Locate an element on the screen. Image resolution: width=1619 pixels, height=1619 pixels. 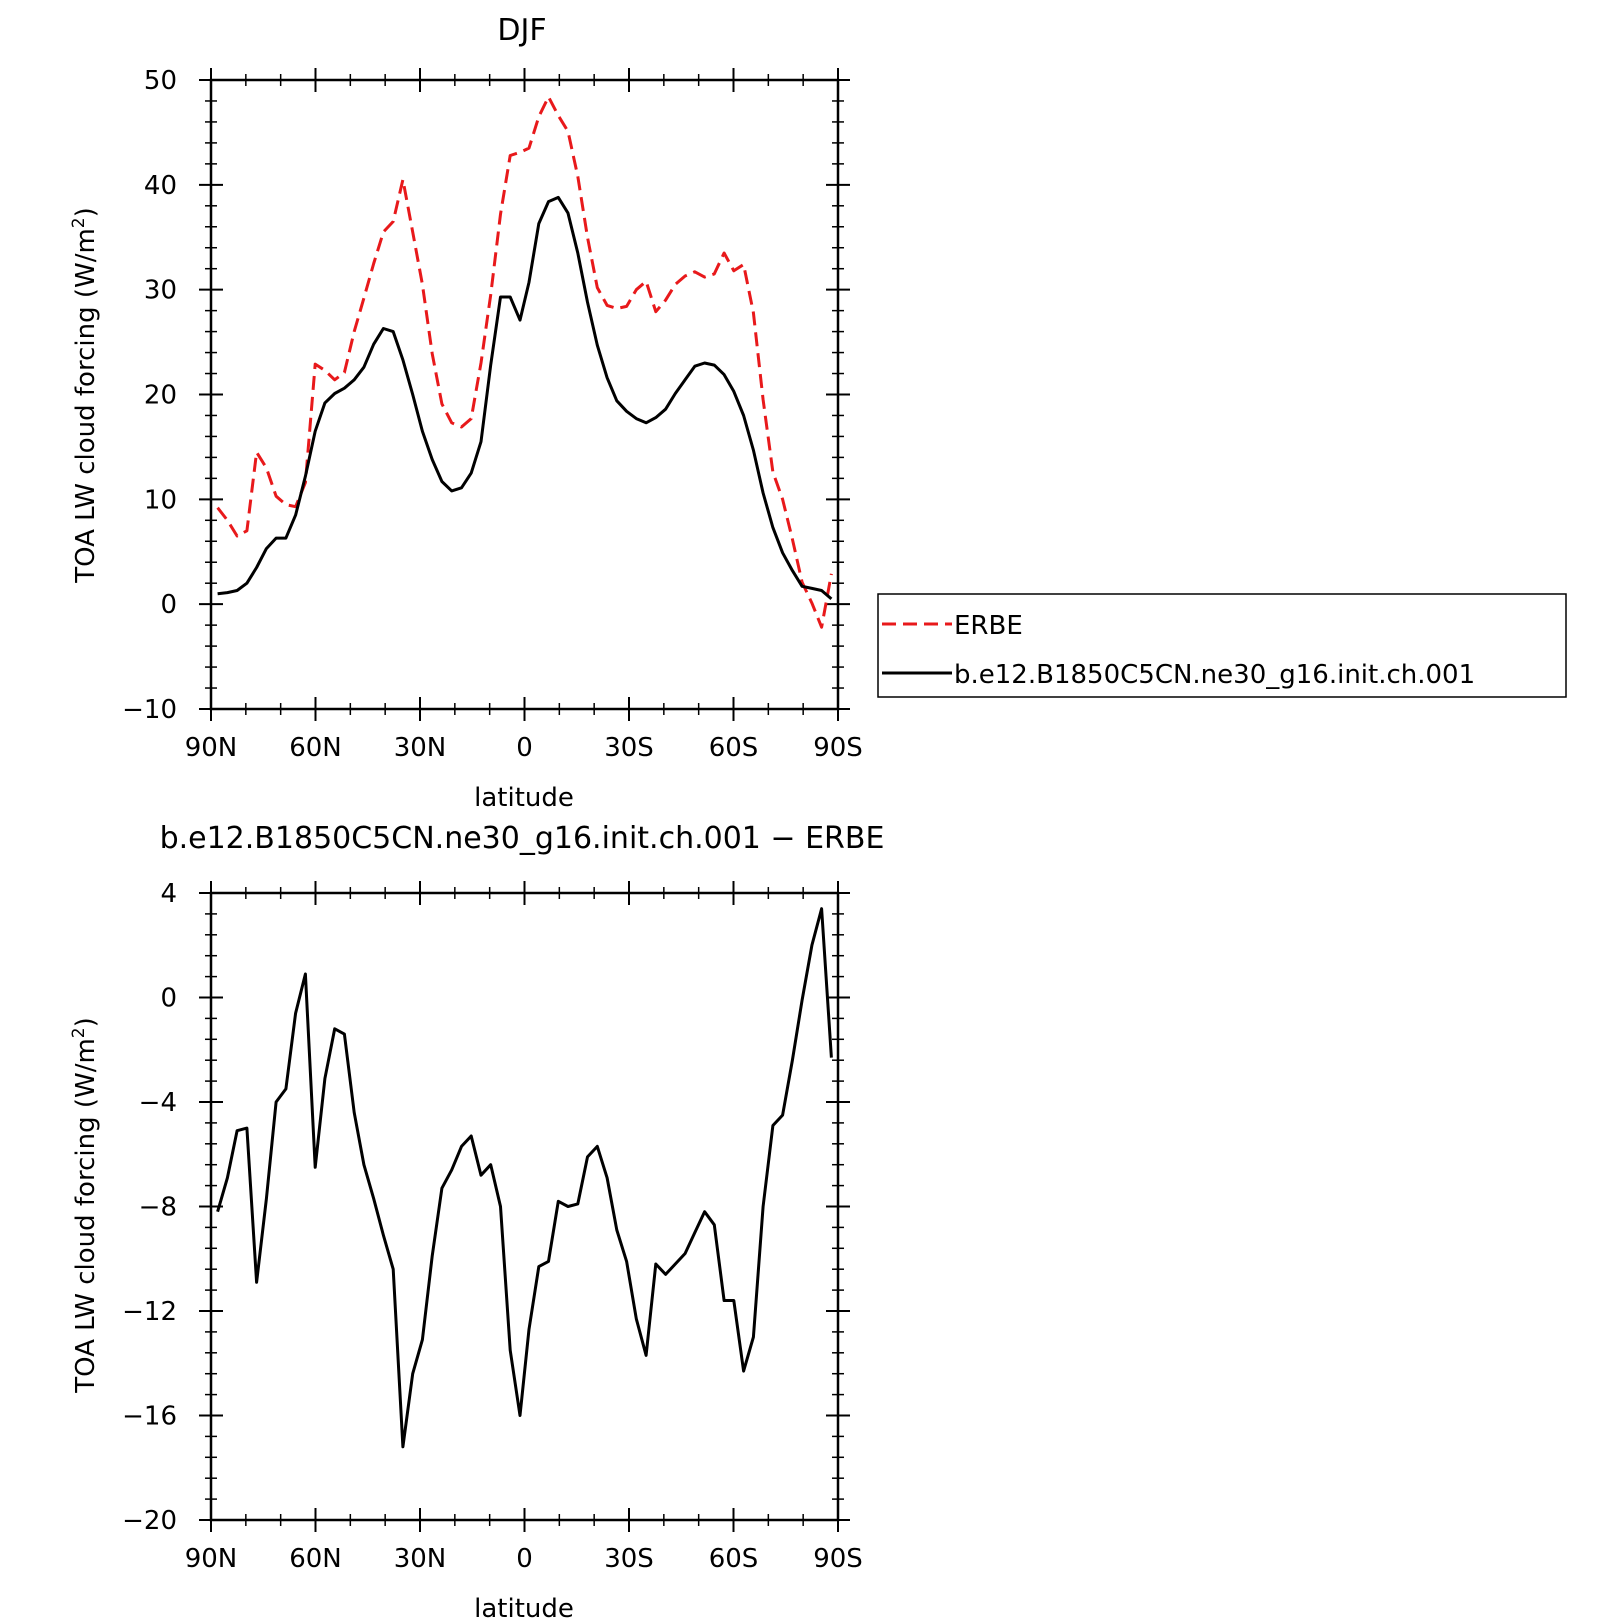
bottom-y-axis-label-close: ) is located at coordinates (86, 1022).